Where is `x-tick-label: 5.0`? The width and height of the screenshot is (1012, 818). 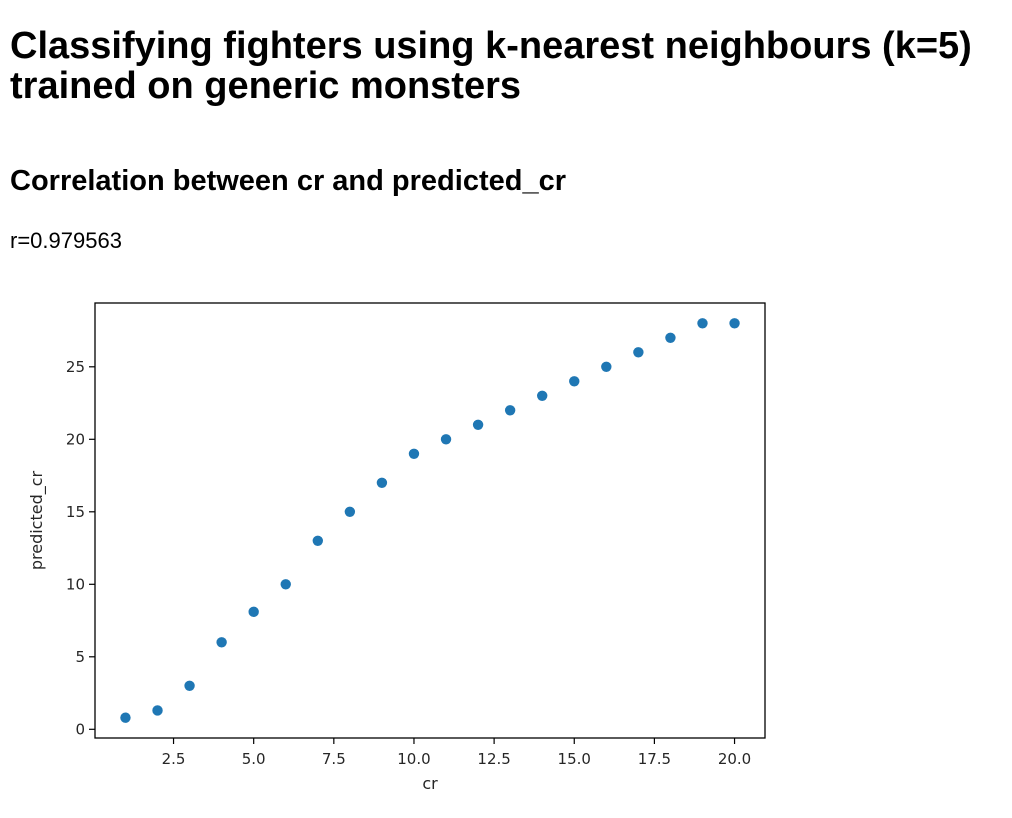
x-tick-label: 5.0 is located at coordinates (254, 759).